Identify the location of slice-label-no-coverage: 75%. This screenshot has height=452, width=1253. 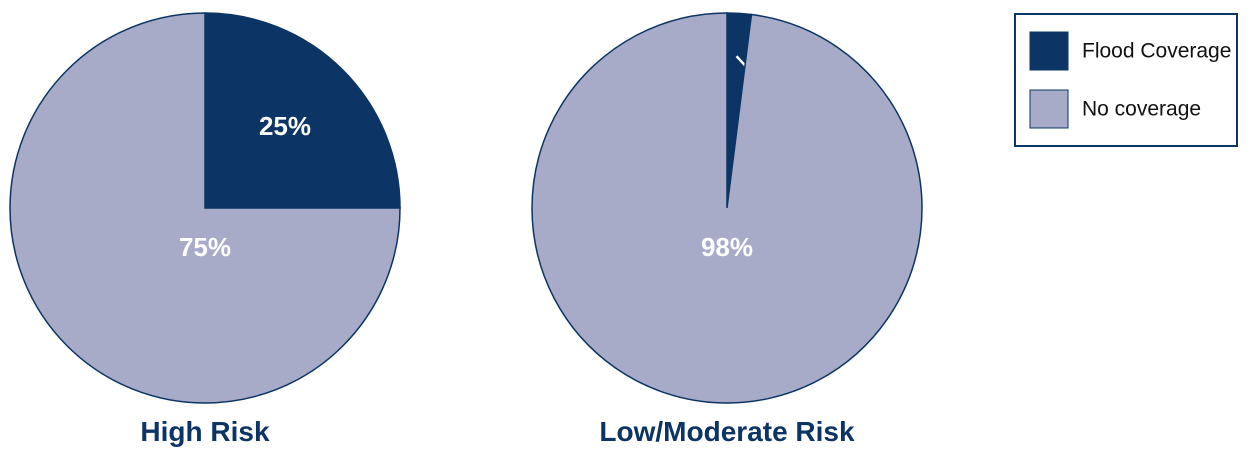
(205, 247).